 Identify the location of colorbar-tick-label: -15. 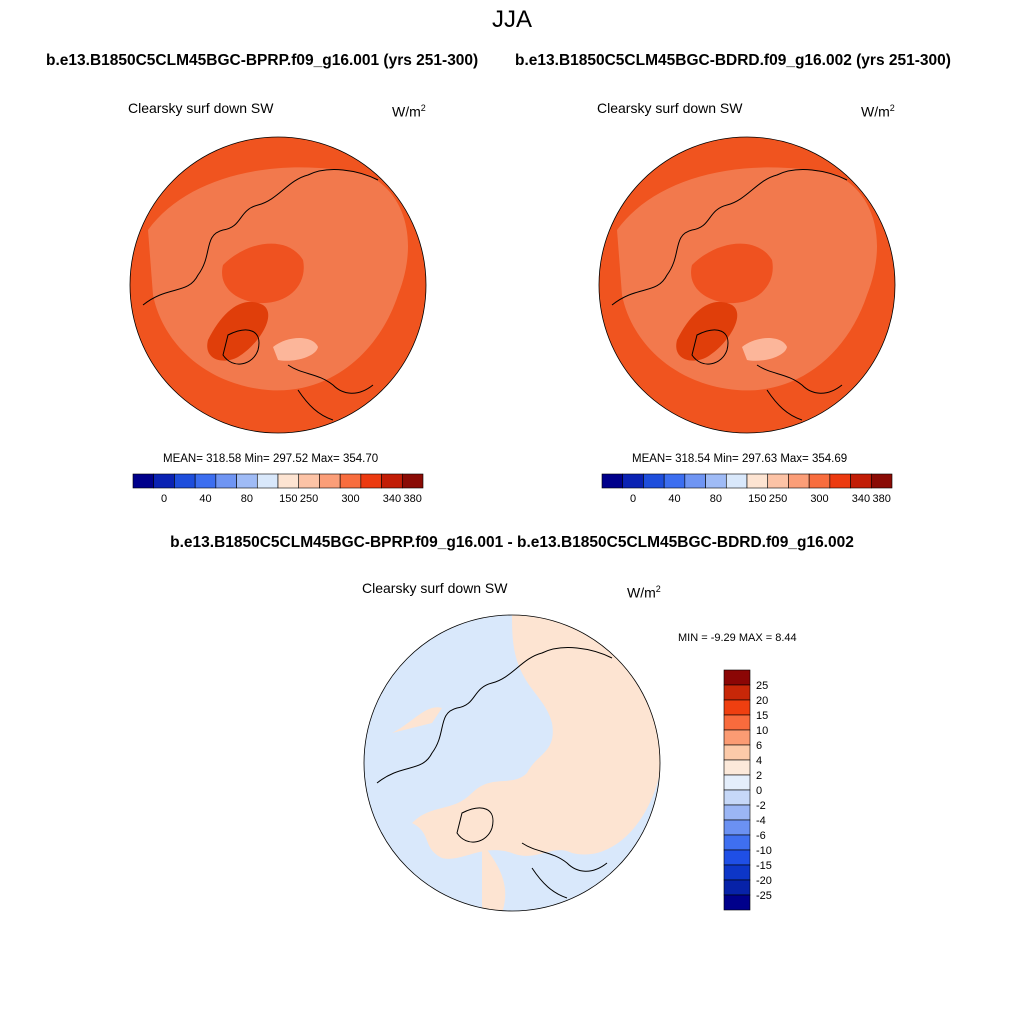
(764, 866).